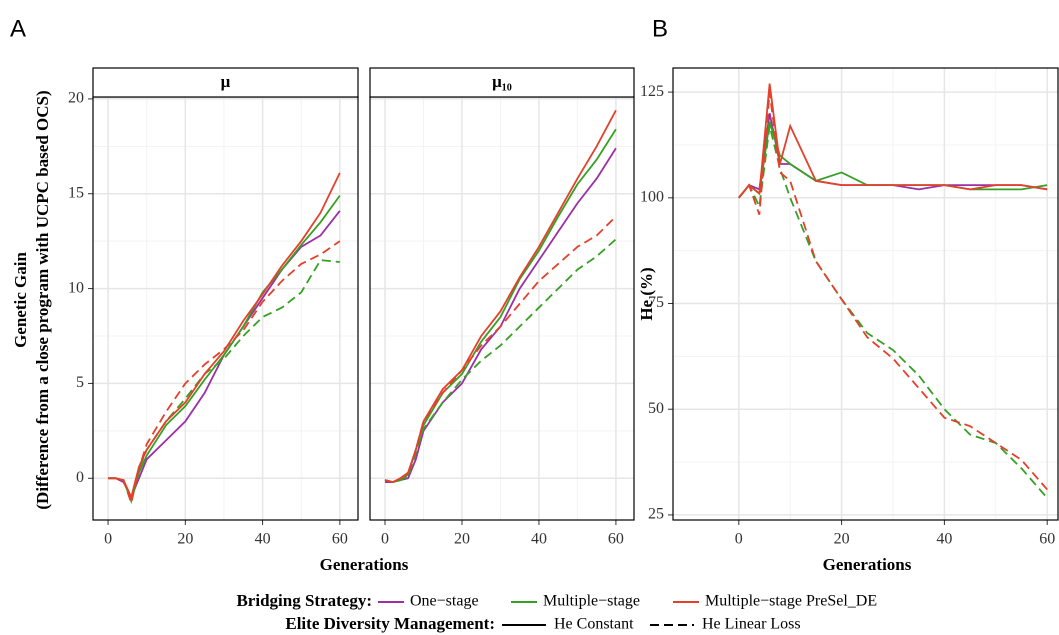  I want to click on y-tick-label: 5, so click(80, 382).